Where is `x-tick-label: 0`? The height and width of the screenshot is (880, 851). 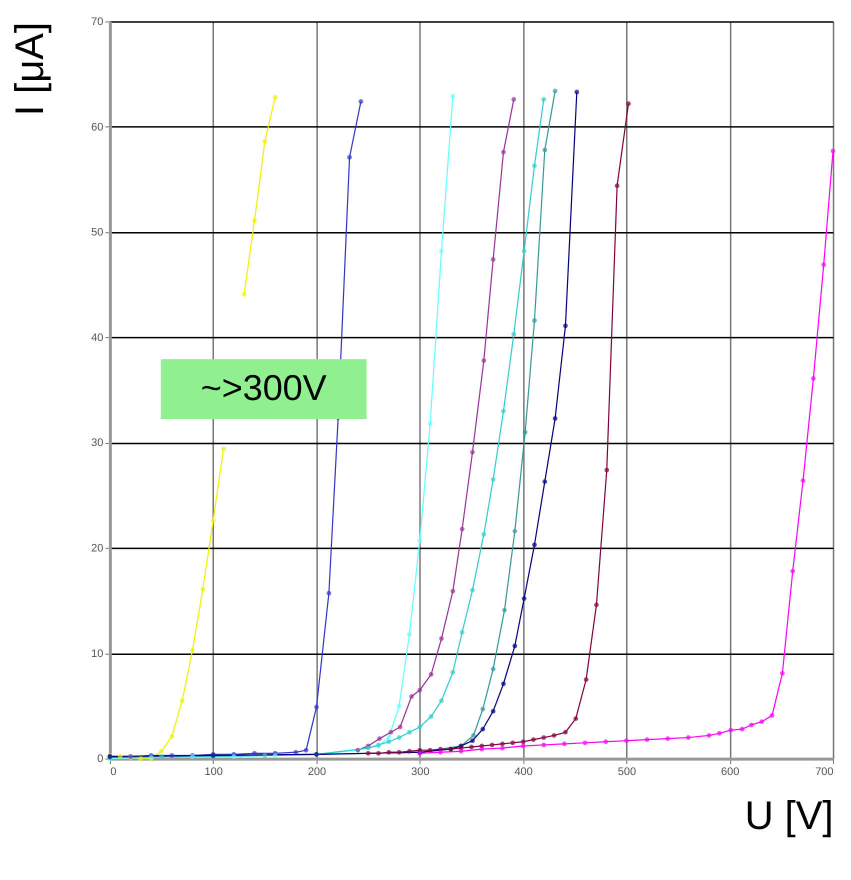
x-tick-label: 0 is located at coordinates (113, 772).